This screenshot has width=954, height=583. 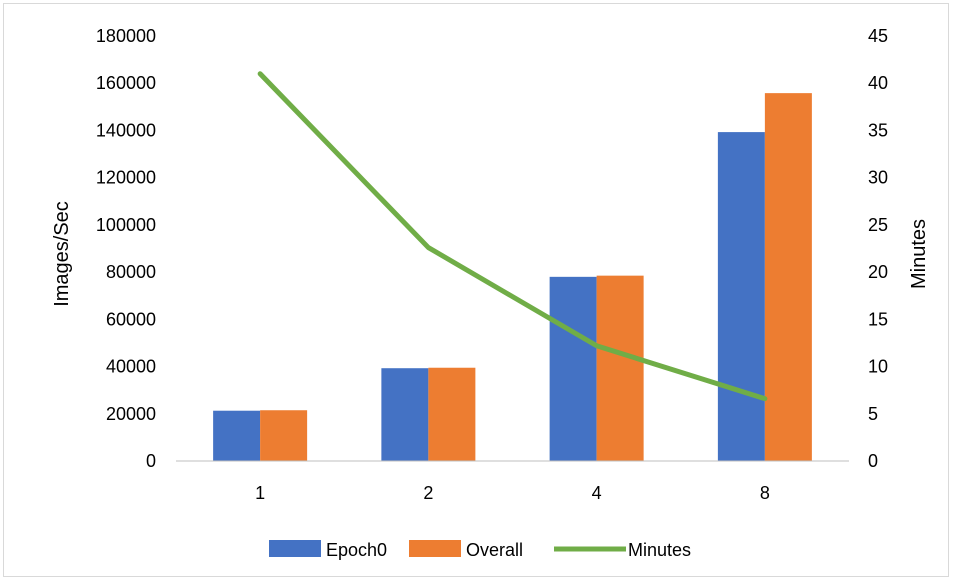 I want to click on y-tick-label: 140000, so click(x=126, y=130).